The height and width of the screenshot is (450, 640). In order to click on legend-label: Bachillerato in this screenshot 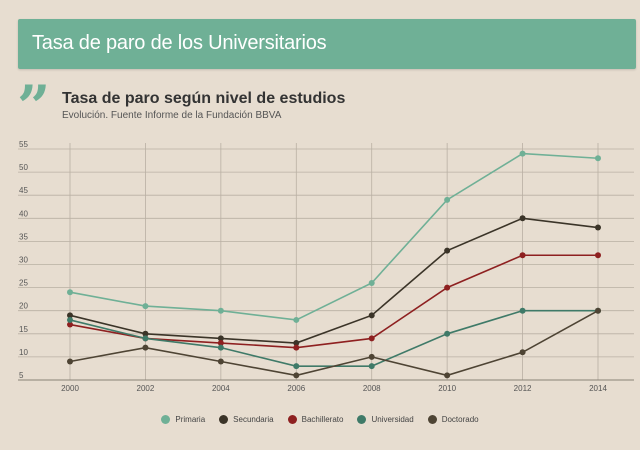, I will do `click(322, 419)`.